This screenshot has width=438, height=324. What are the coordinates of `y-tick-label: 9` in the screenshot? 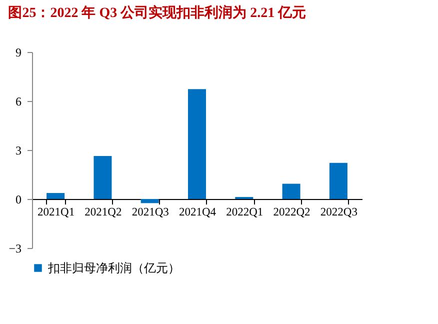 It's located at (19, 53).